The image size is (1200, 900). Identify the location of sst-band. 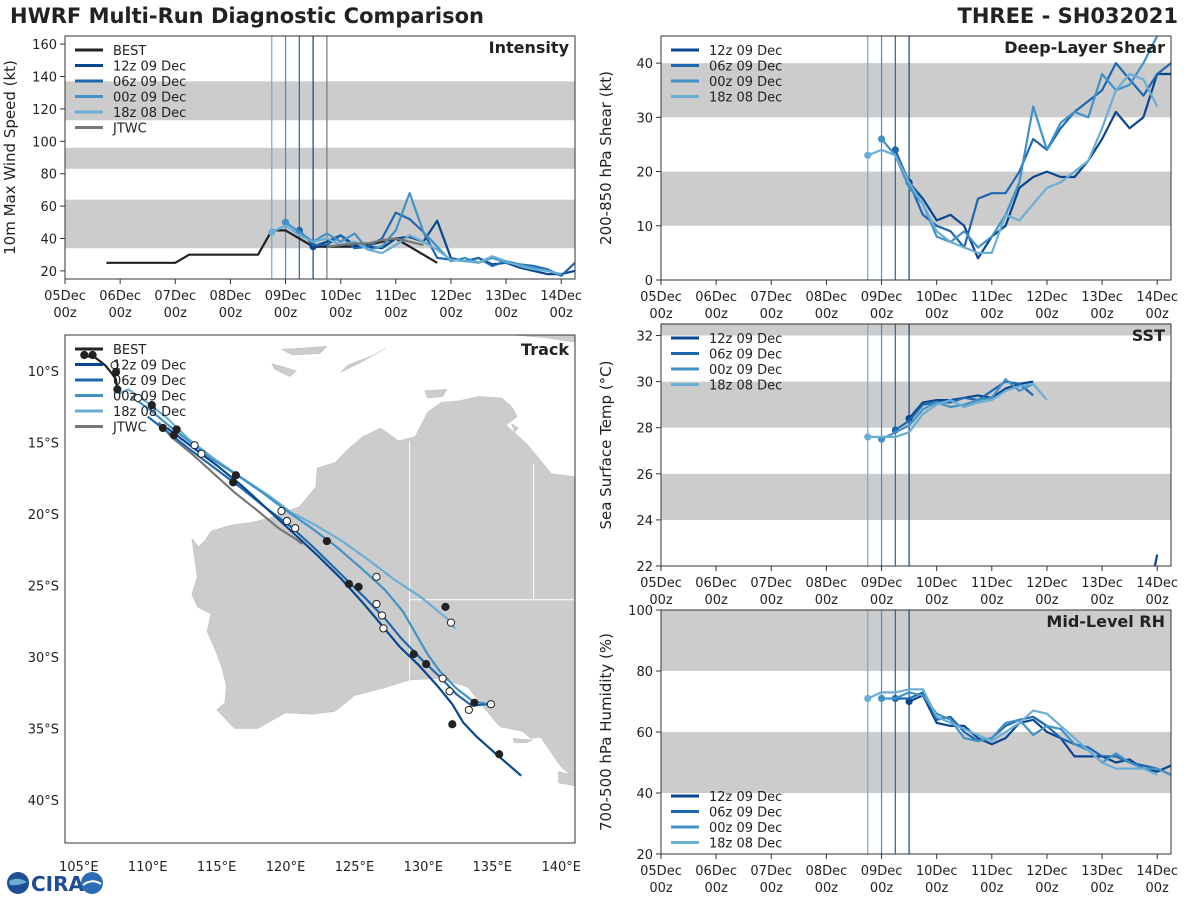
(916, 496).